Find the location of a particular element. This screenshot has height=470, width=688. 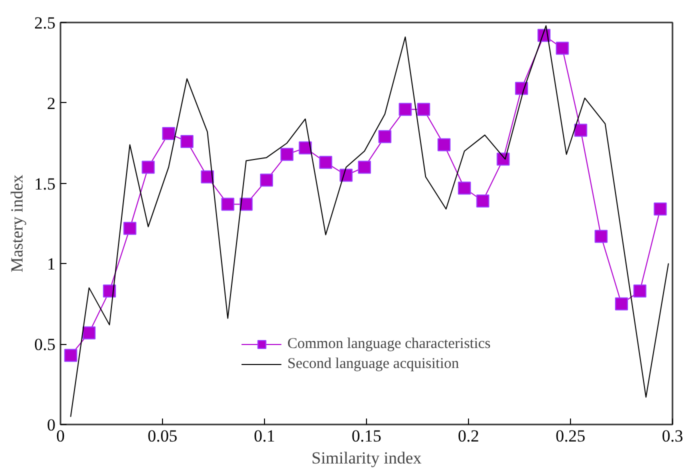

x-tick-label: 0.05 is located at coordinates (163, 436).